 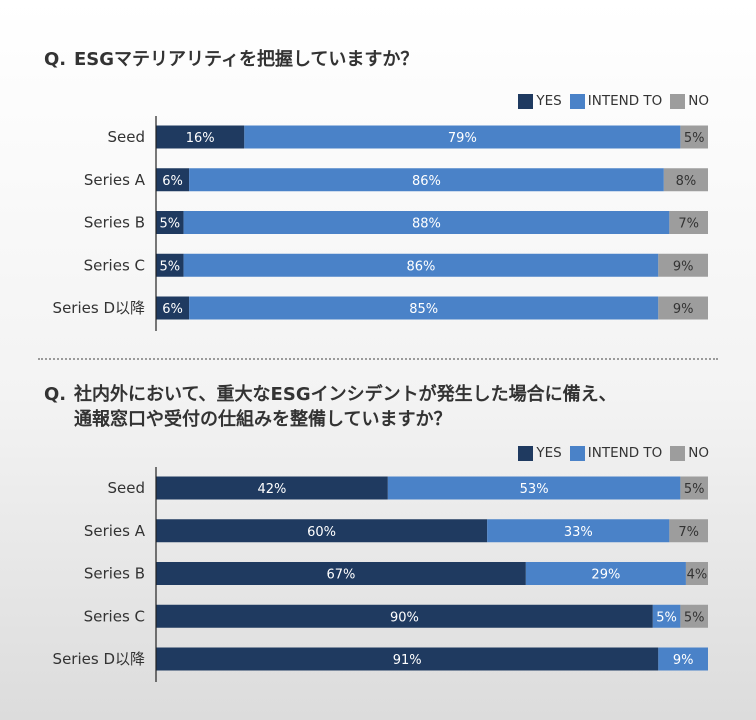 I want to click on data-label-intend: 9%, so click(x=683, y=660).